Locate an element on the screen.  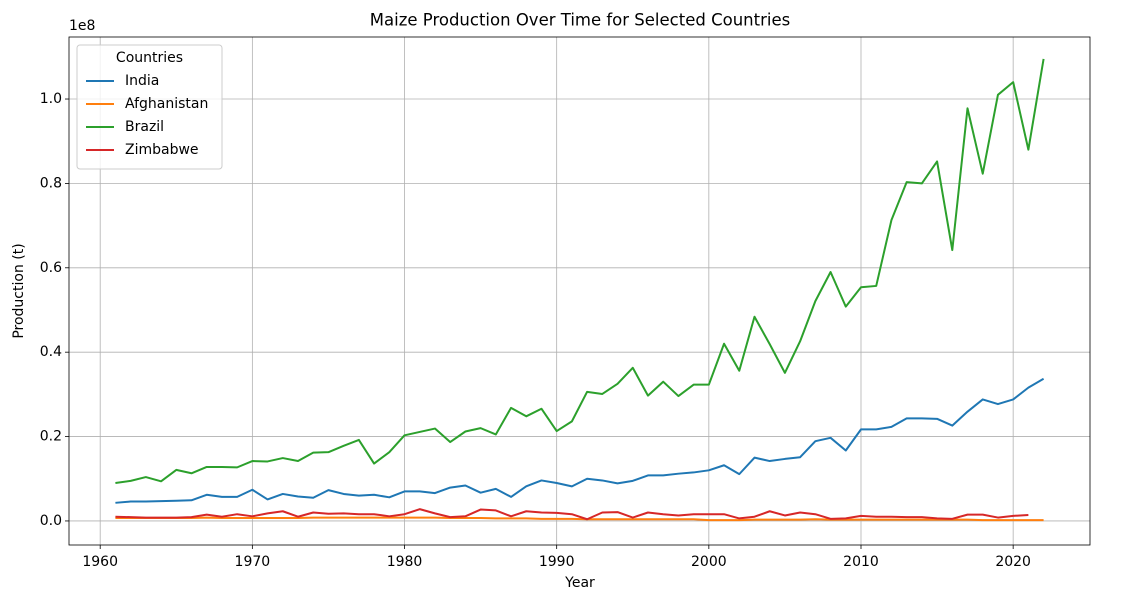
x-tick-label: 1960 is located at coordinates (100, 562).